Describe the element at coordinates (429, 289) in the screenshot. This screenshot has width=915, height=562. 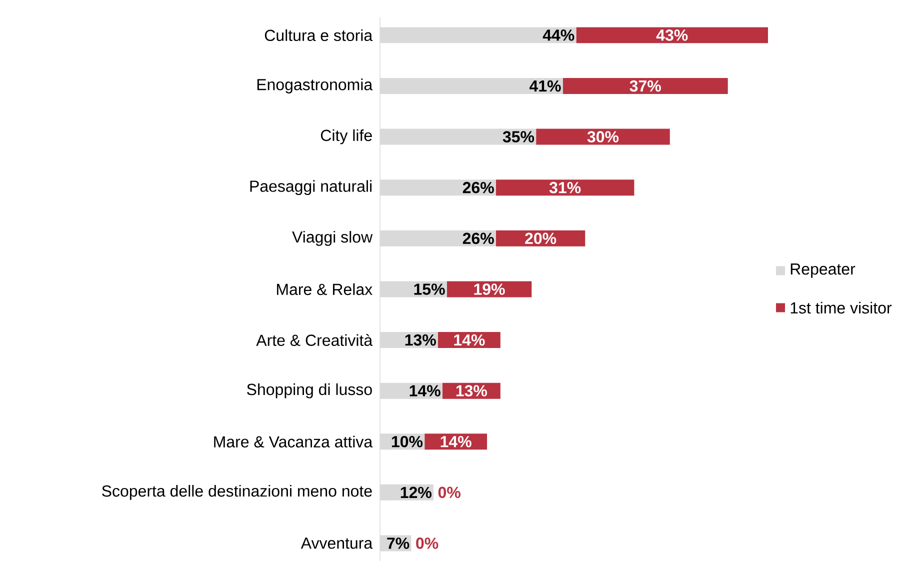
I see `data-label: 15%` at that location.